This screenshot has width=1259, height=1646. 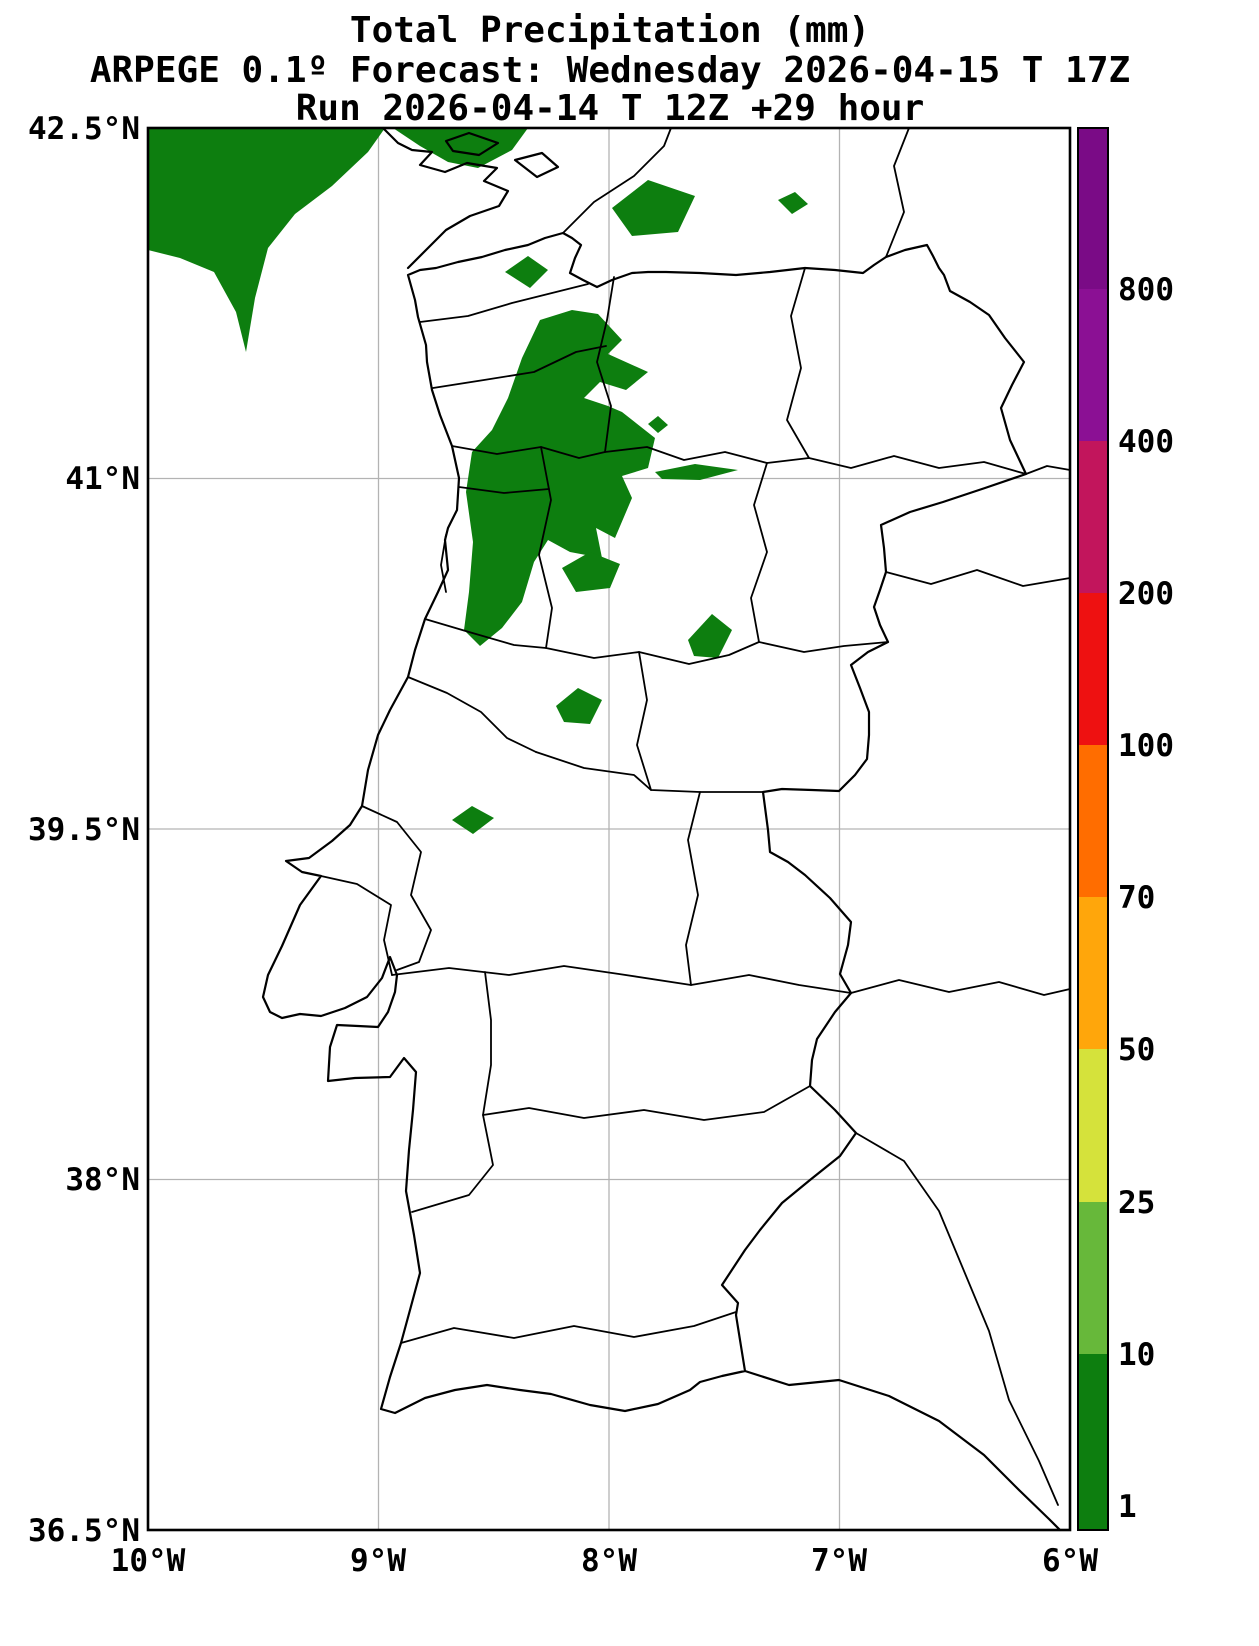 I want to click on lat-axis: 42.5°N 41°N 39.5°N 38°N 36.5°N, so click(x=84, y=830).